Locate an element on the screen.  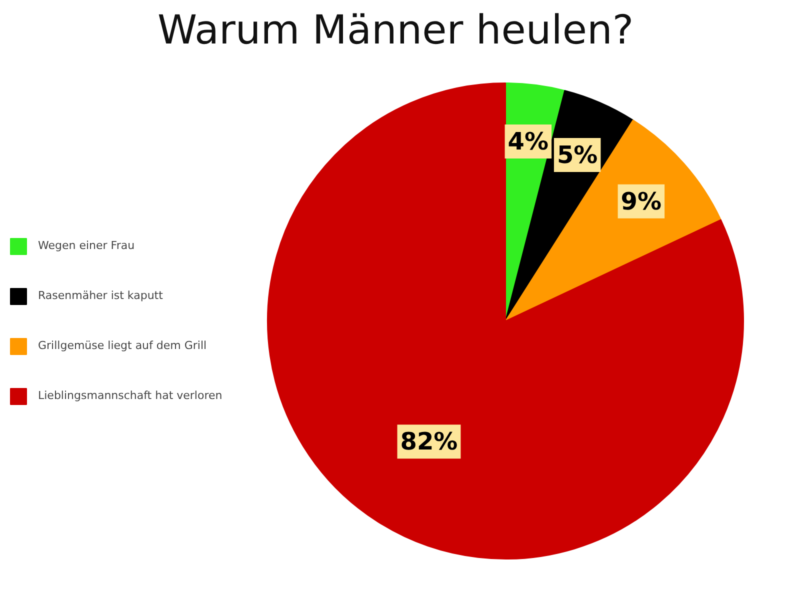
legend-label: Lieblingsmannschaft hat verloren is located at coordinates (130, 395).